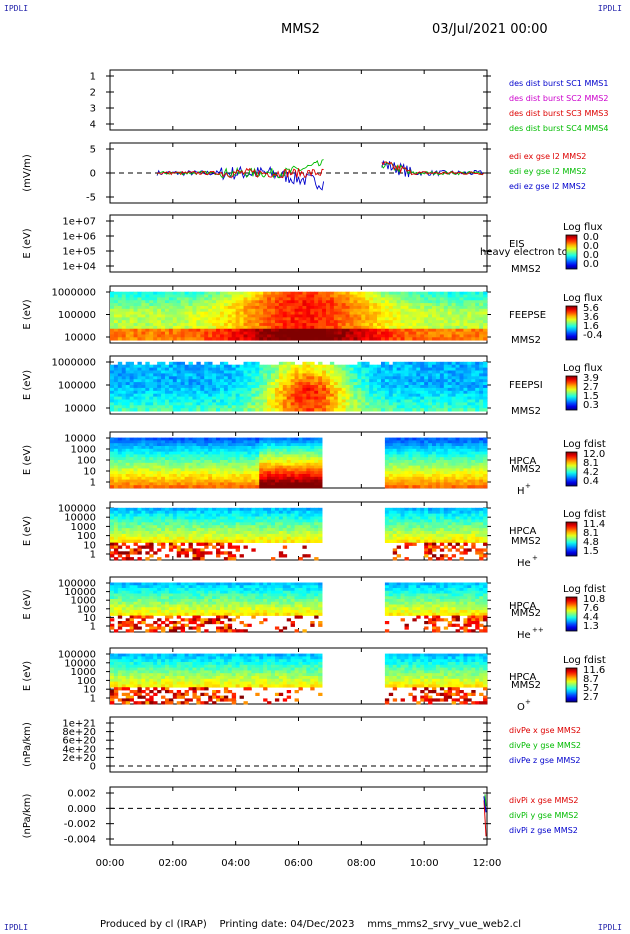 The height and width of the screenshot is (934, 630). What do you see at coordinates (79, 267) in the screenshot?
I see `y-tick-label: 1e+04` at bounding box center [79, 267].